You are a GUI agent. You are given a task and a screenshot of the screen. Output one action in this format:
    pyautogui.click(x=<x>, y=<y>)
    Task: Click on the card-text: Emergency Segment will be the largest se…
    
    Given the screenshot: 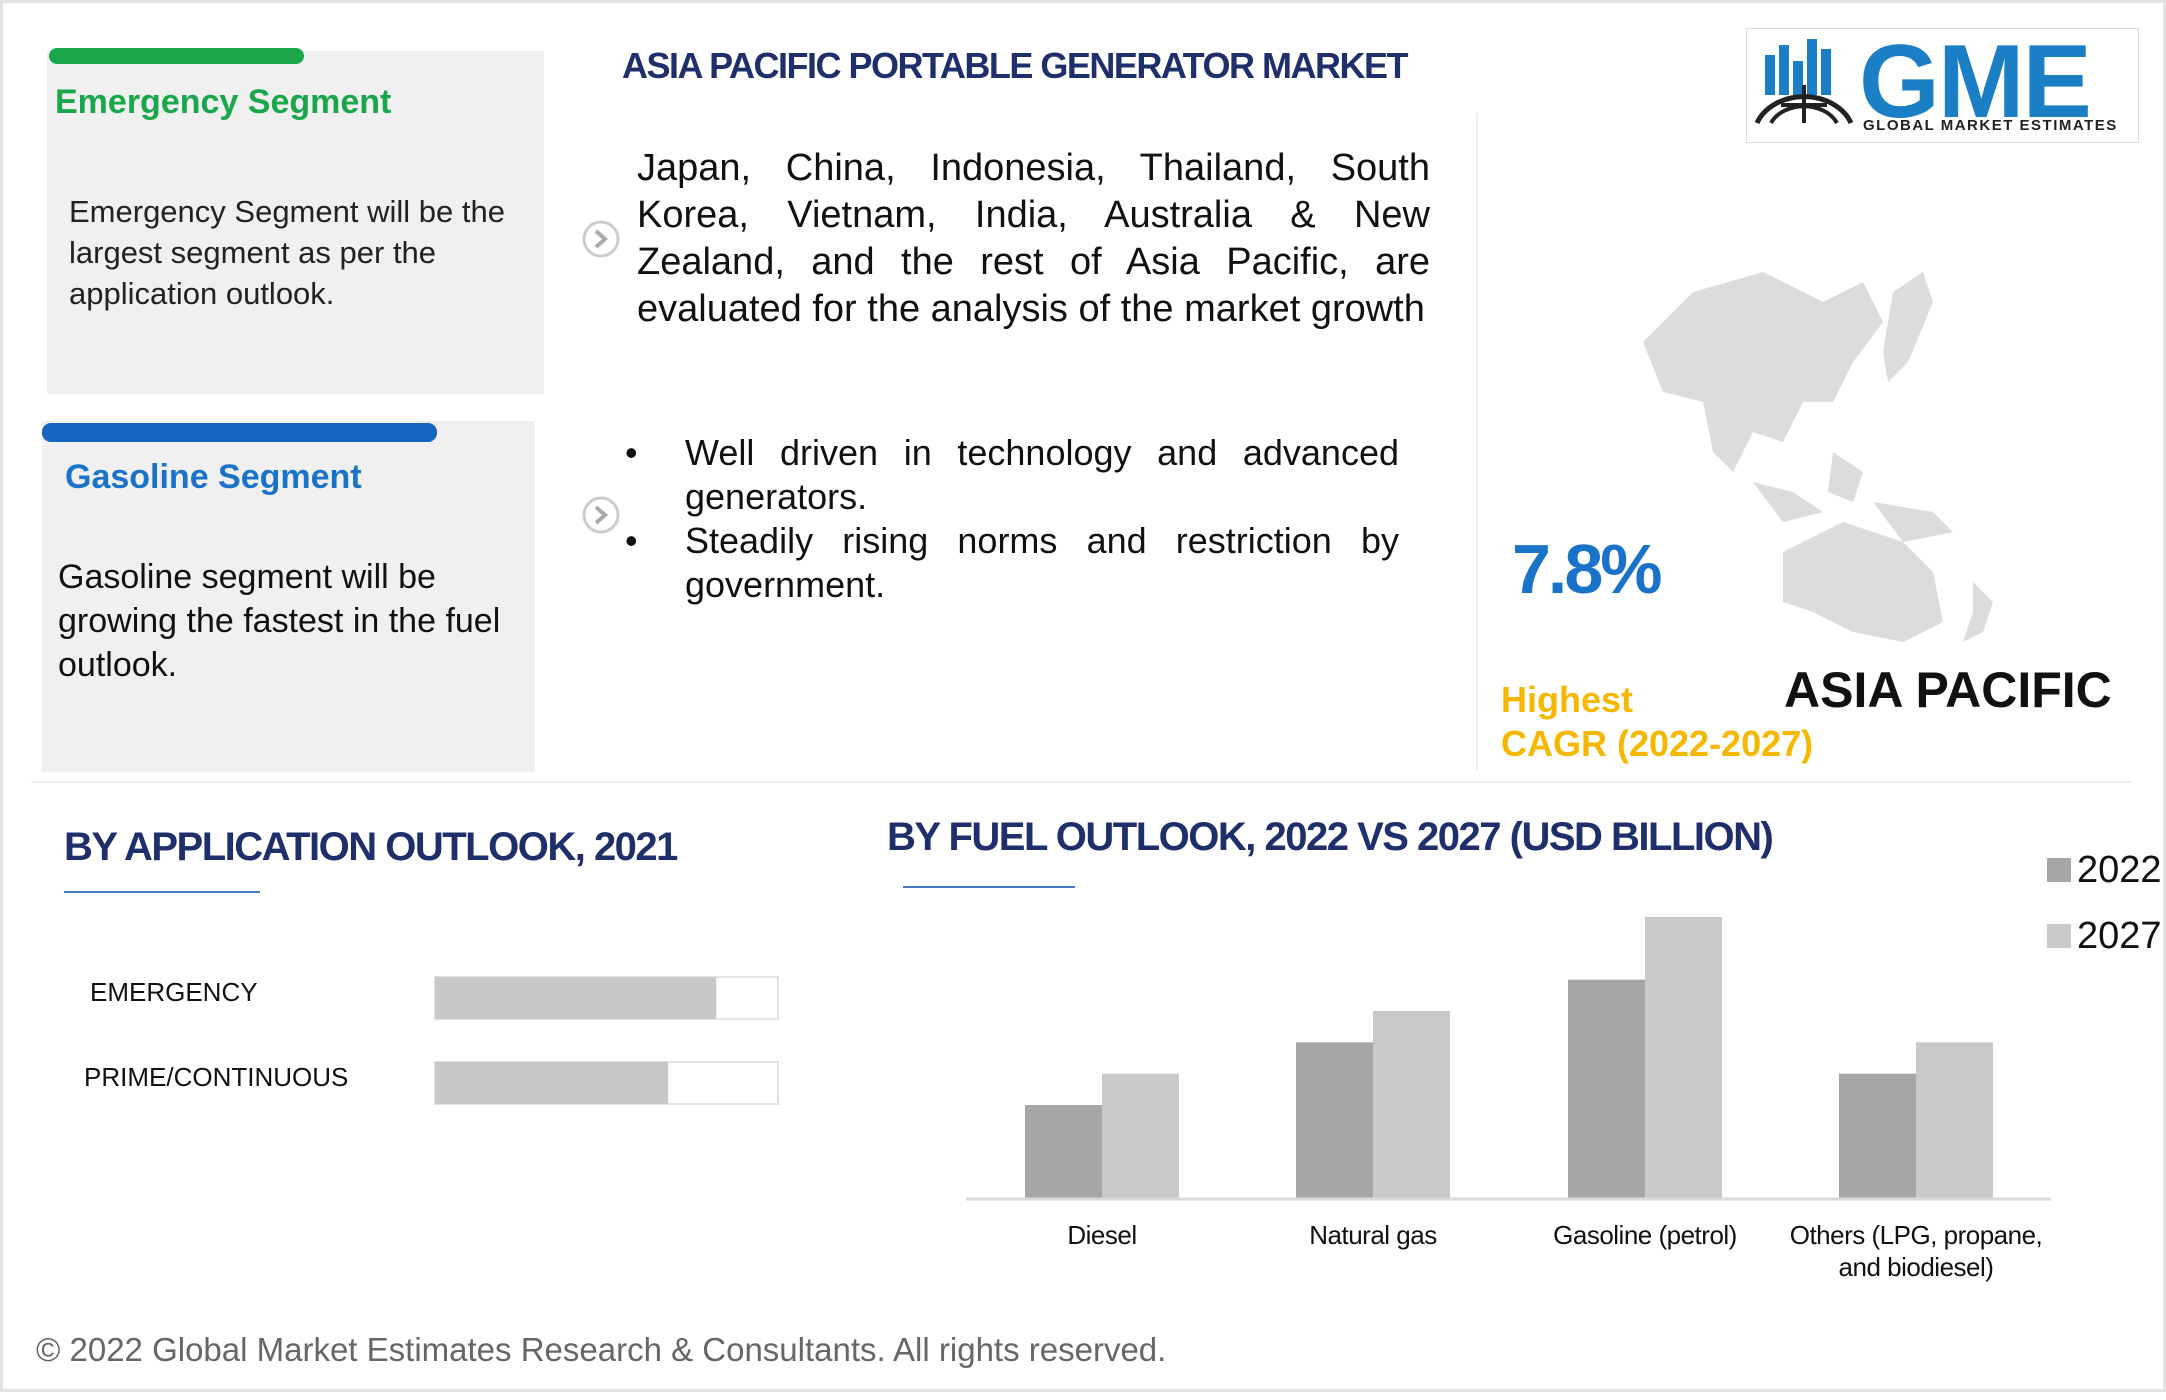 What is the action you would take?
    pyautogui.click(x=287, y=252)
    